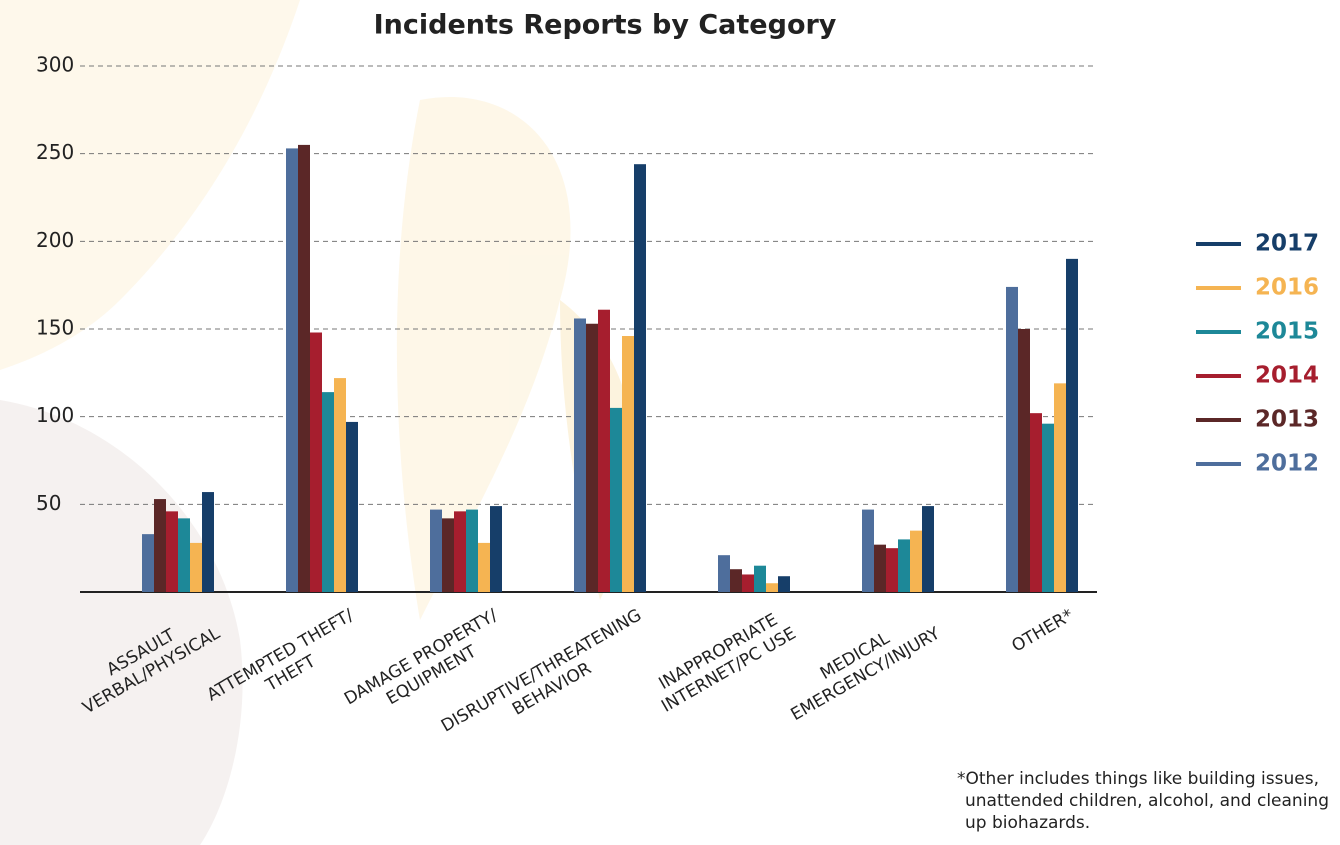 The width and height of the screenshot is (1340, 845). What do you see at coordinates (1287, 332) in the screenshot?
I see `legend-label: 2015` at bounding box center [1287, 332].